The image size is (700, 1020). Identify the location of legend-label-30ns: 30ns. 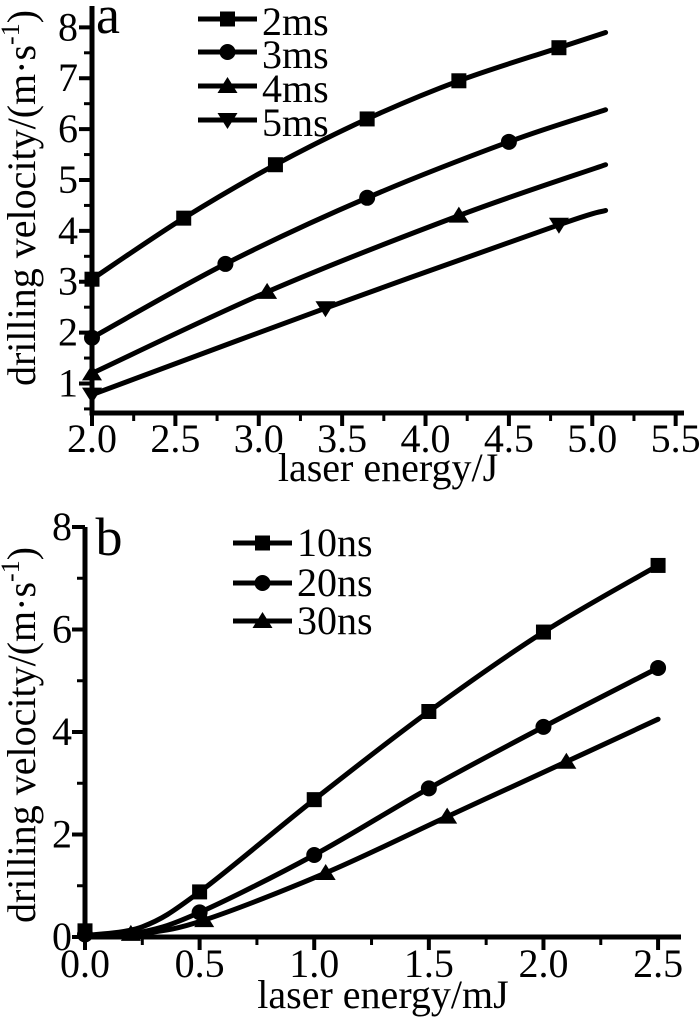
(335, 620).